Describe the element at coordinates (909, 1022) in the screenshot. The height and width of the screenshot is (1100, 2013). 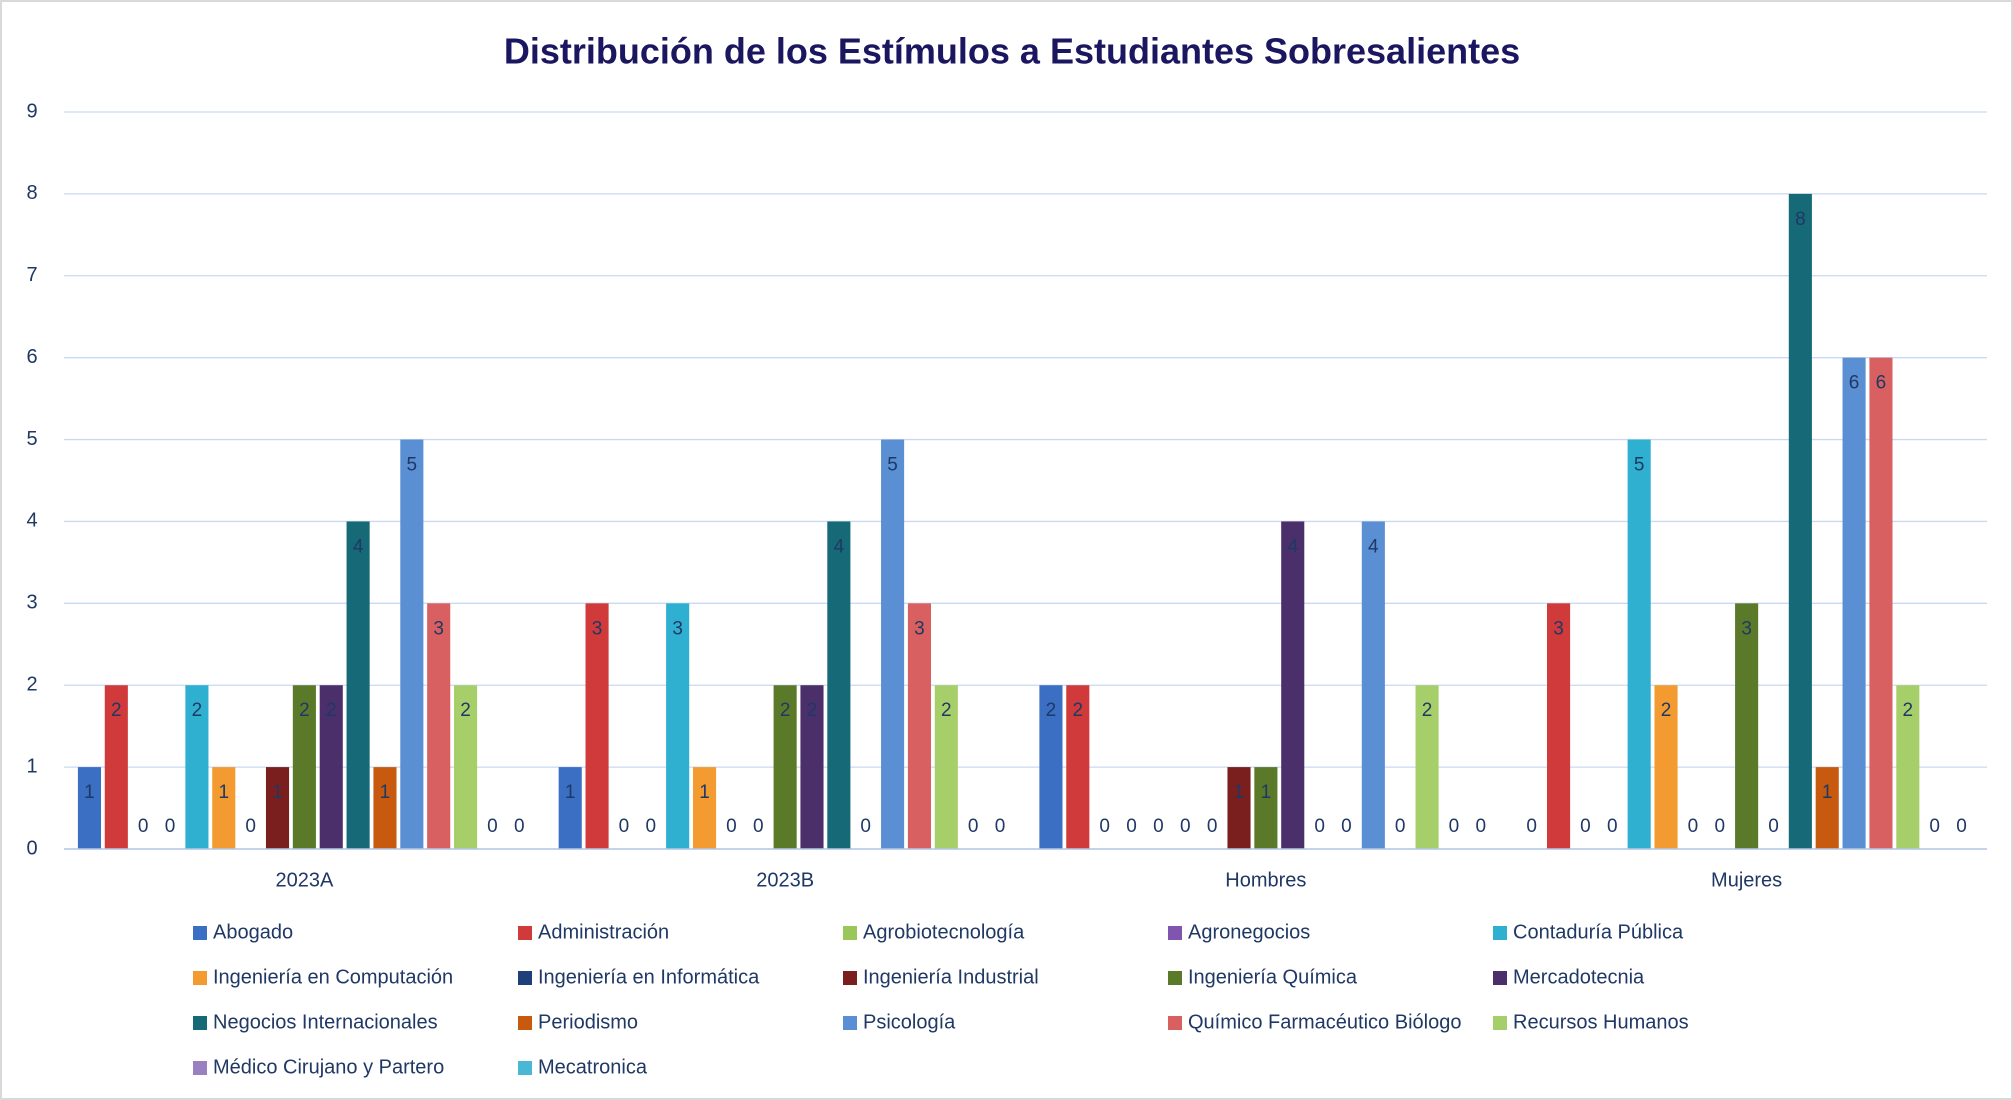
I see `legend-label: Psicología` at that location.